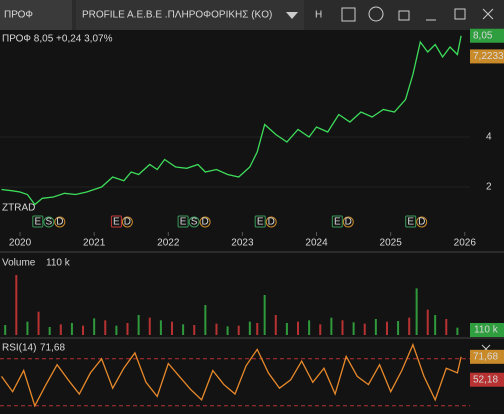  Describe the element at coordinates (52, 348) in the screenshot. I see `panel-value: 71,68` at that location.